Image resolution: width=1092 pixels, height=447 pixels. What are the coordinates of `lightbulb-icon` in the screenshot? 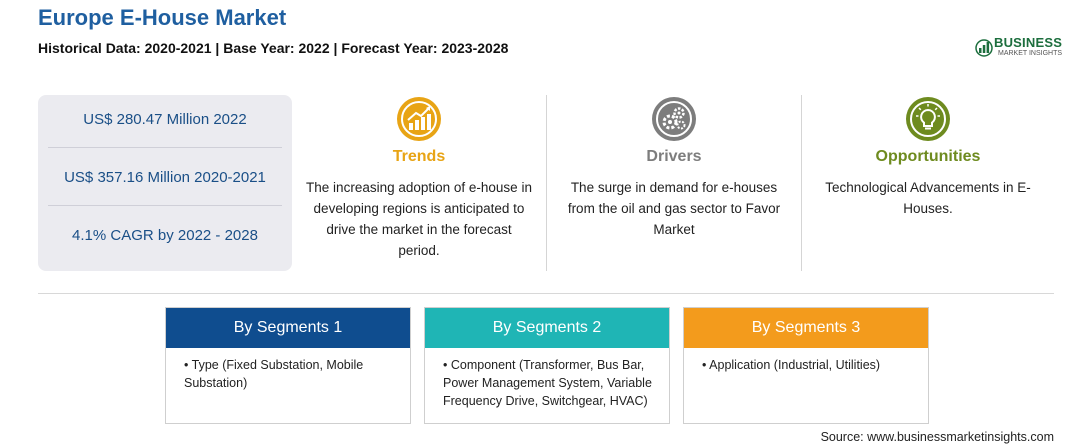 It's located at (928, 119).